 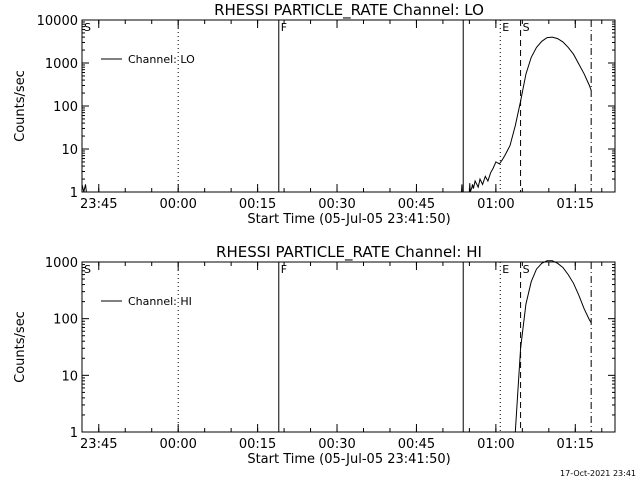 What do you see at coordinates (495, 204) in the screenshot?
I see `panel1-xtick-label: 01:00` at bounding box center [495, 204].